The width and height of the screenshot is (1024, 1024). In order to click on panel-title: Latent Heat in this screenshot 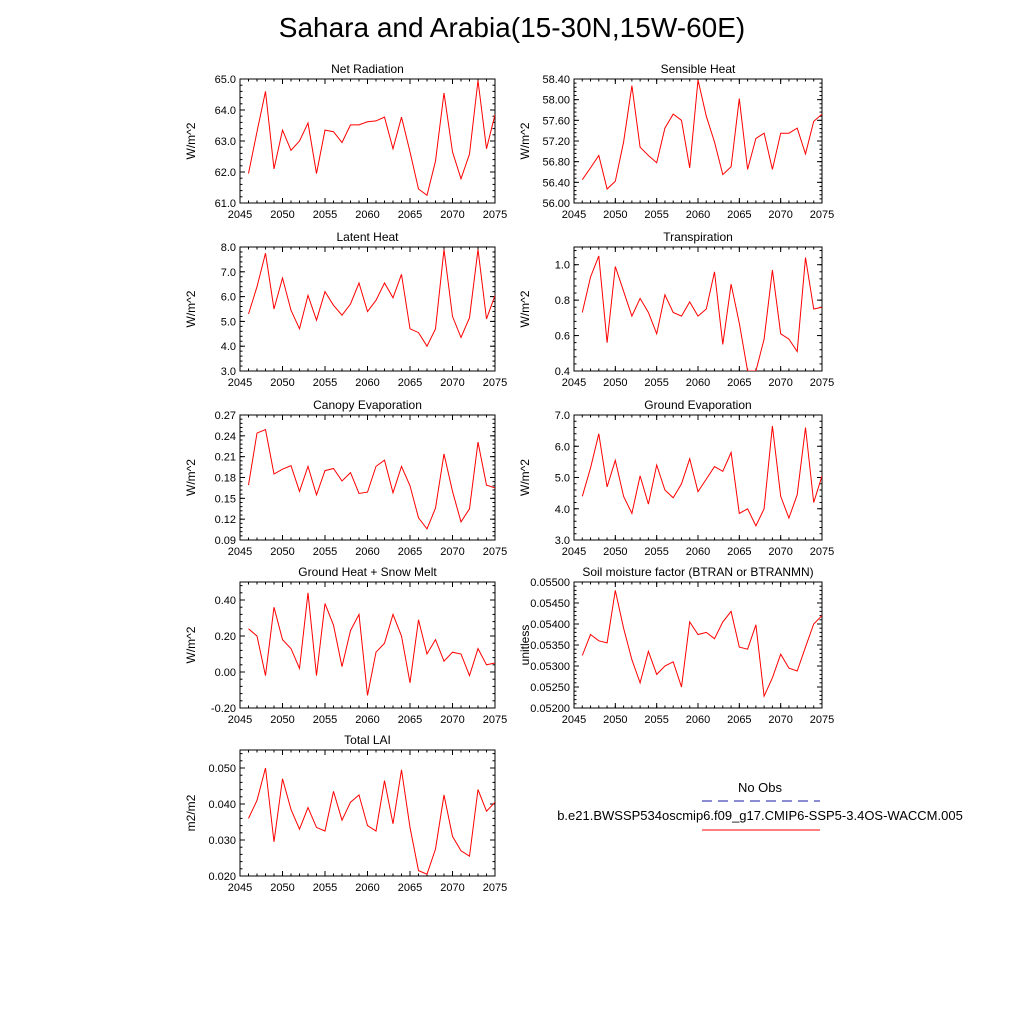, I will do `click(367, 237)`.